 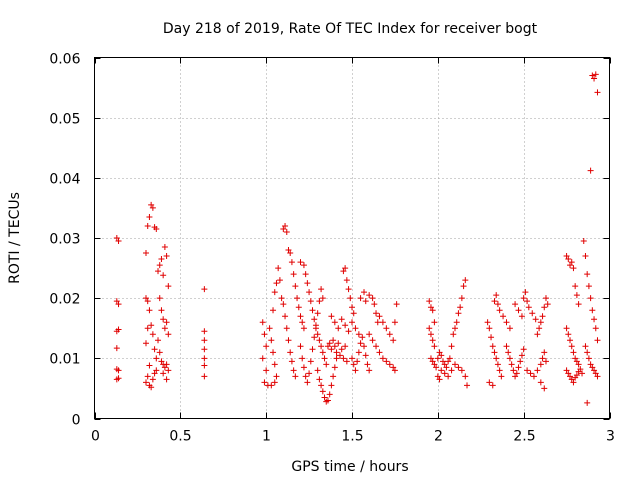 What do you see at coordinates (76, 421) in the screenshot?
I see `y-tick-label: 0` at bounding box center [76, 421].